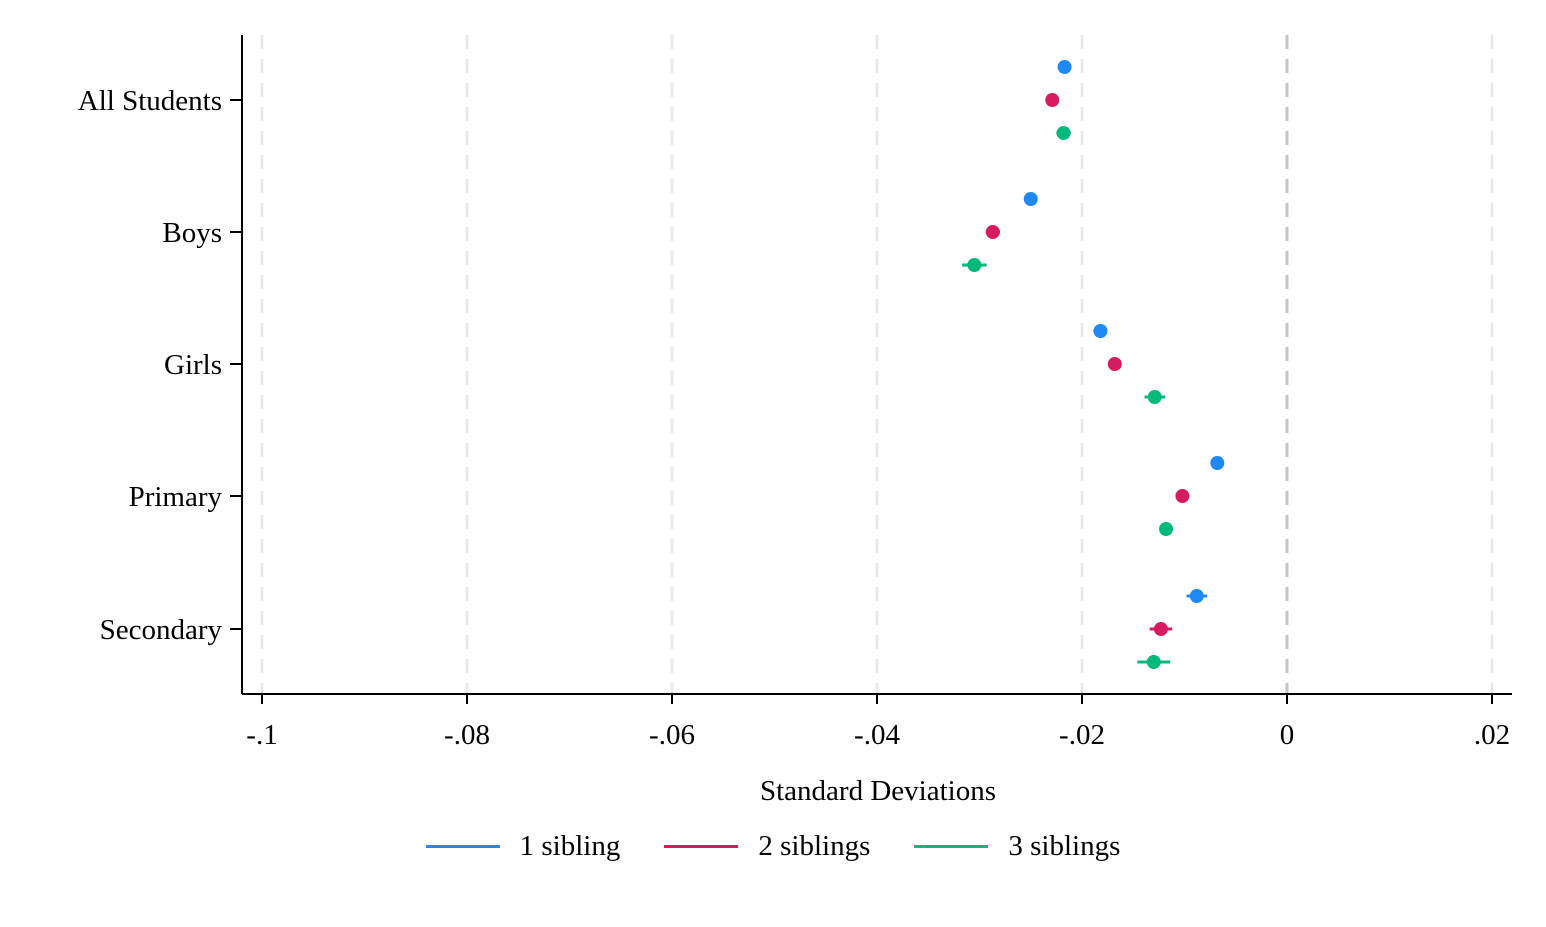 Image resolution: width=1546 pixels, height=927 pixels. I want to click on legend-item: 3 siblings, so click(1017, 846).